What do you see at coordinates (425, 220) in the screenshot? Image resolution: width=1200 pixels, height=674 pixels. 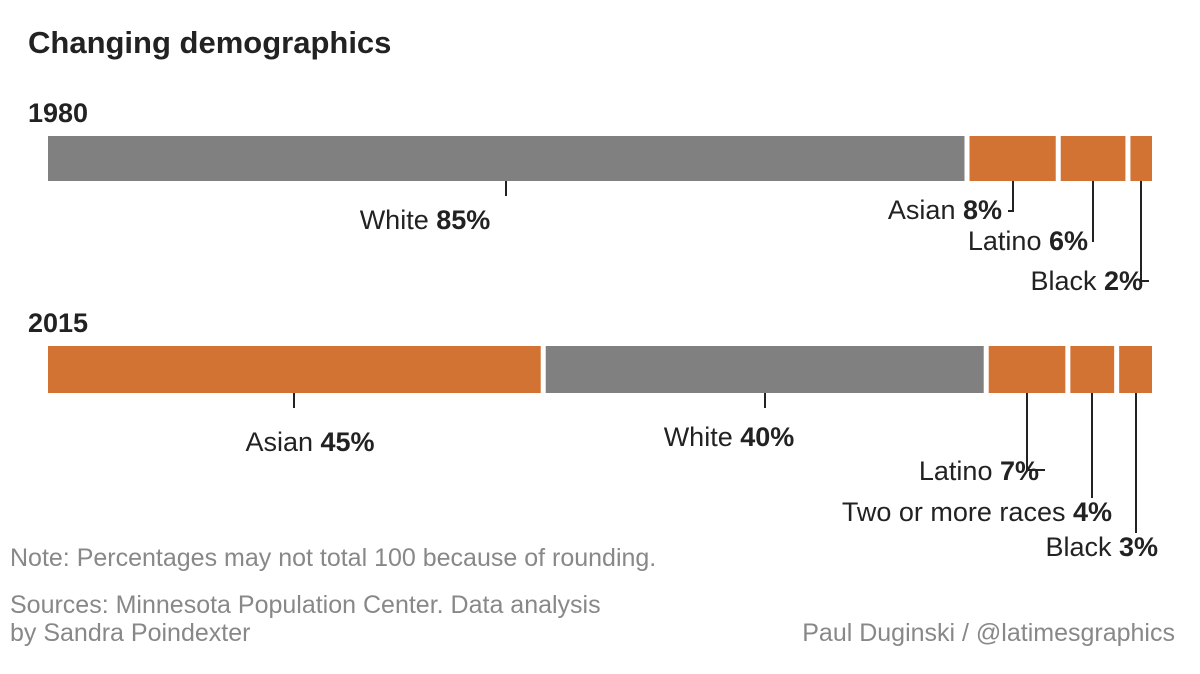 I see `label-1980-white: White 85%` at bounding box center [425, 220].